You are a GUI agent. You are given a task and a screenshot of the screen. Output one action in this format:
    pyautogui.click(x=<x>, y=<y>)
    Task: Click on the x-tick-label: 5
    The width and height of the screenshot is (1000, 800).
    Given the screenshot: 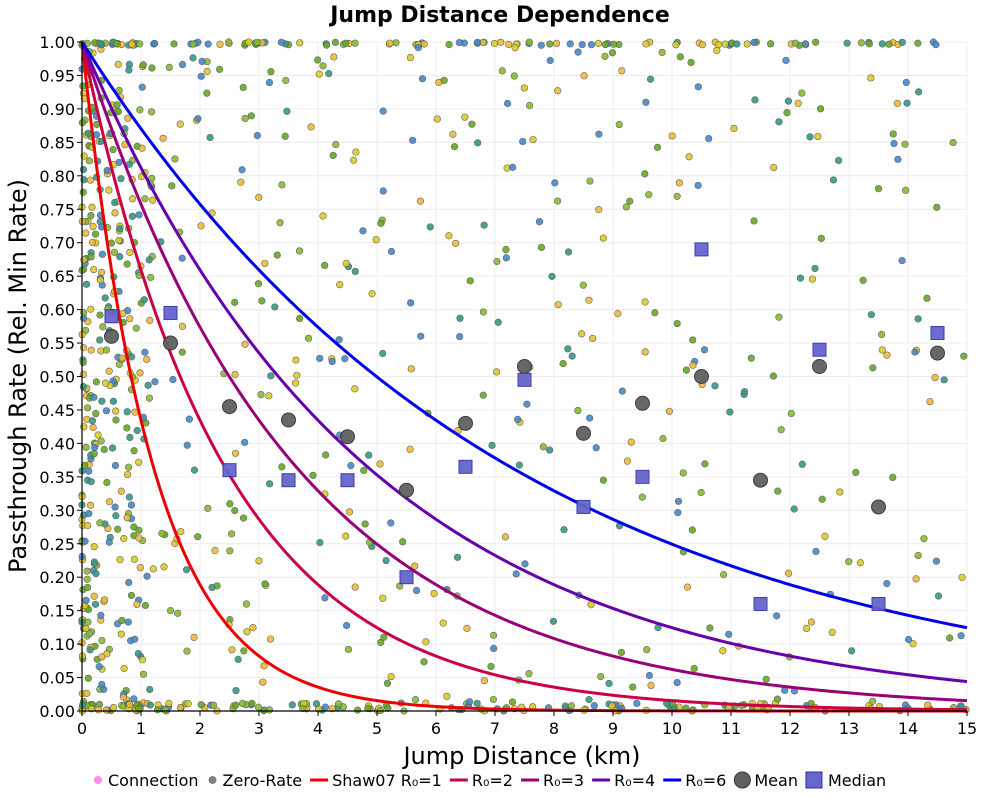 What is the action you would take?
    pyautogui.click(x=377, y=728)
    